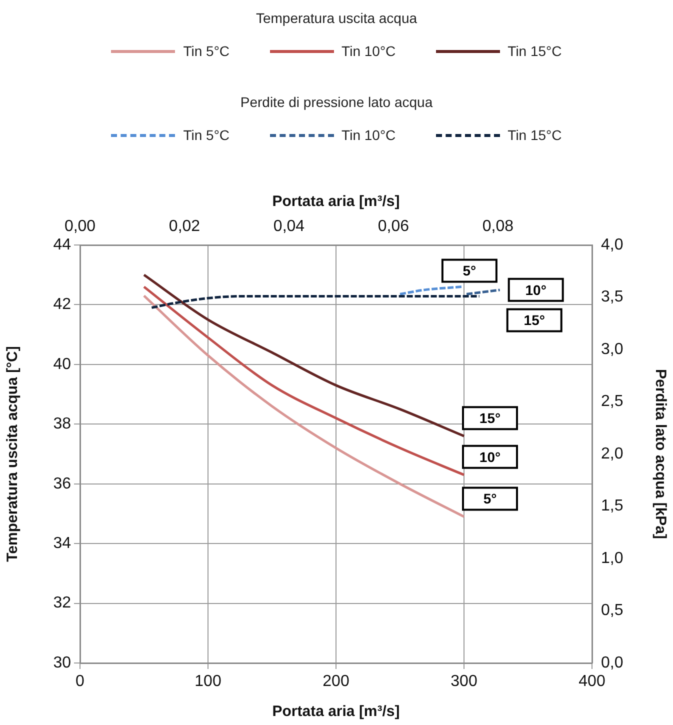  I want to click on y-tick-label: 40, so click(62, 364).